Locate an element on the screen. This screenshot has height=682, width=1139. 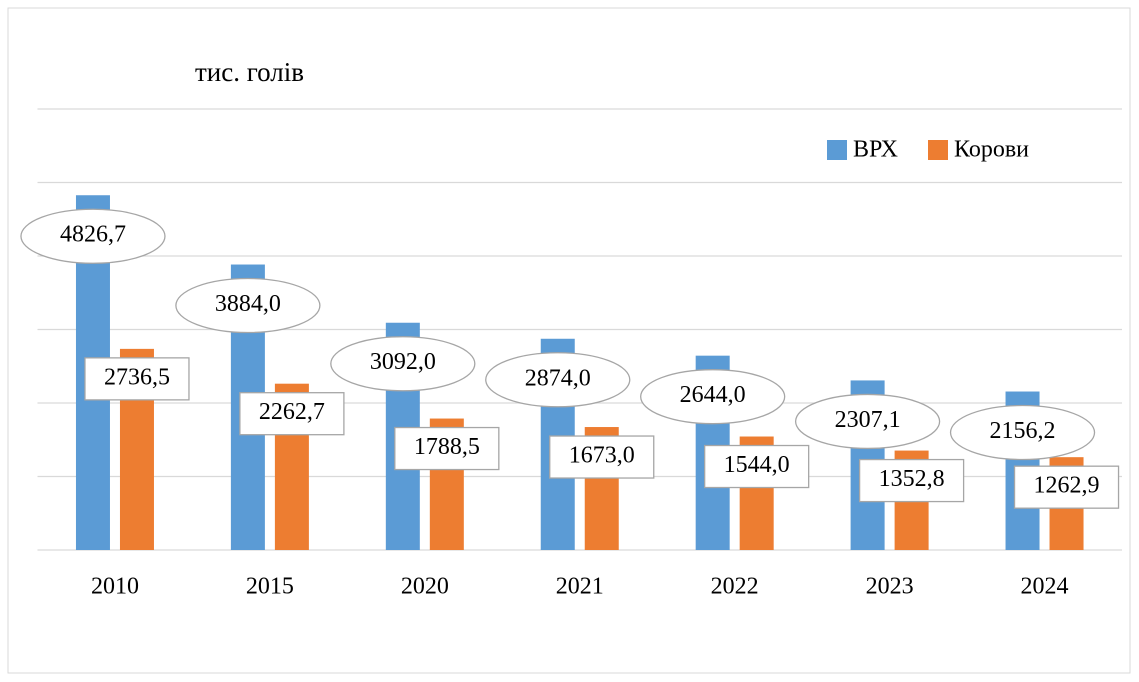
data-label: 1544,0 is located at coordinates (757, 465).